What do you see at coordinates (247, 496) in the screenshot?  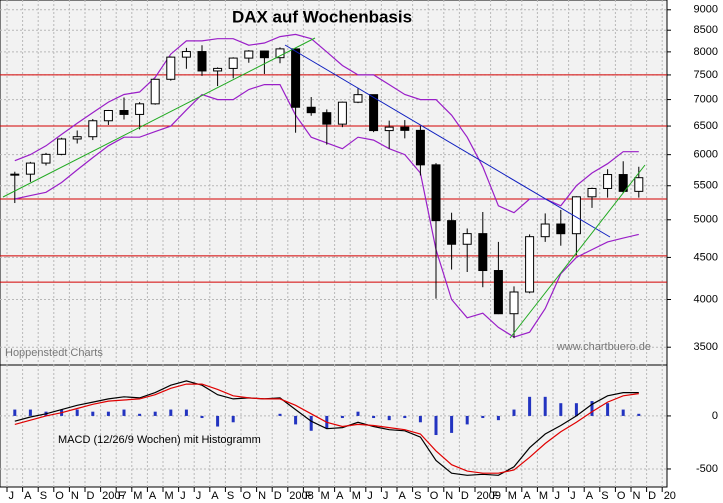 I see `x-tick-label: O` at bounding box center [247, 496].